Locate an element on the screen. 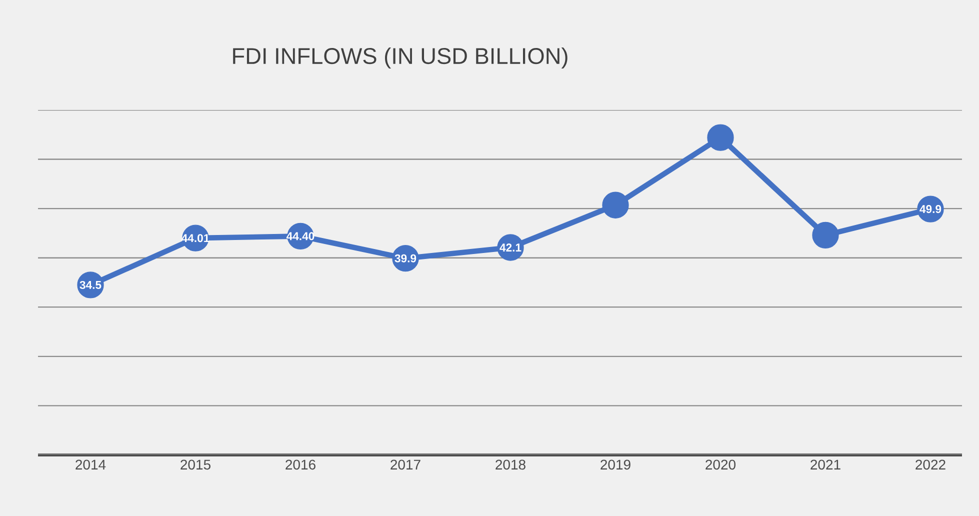 The height and width of the screenshot is (516, 979). x-tick-label: 2016 is located at coordinates (301, 465).